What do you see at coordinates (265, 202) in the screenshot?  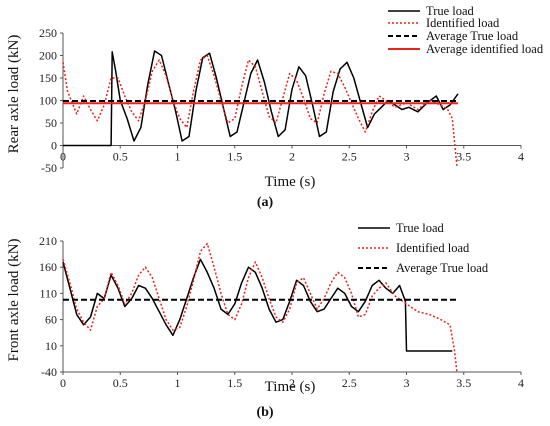 I see `panel-a-caption: (a)` at bounding box center [265, 202].